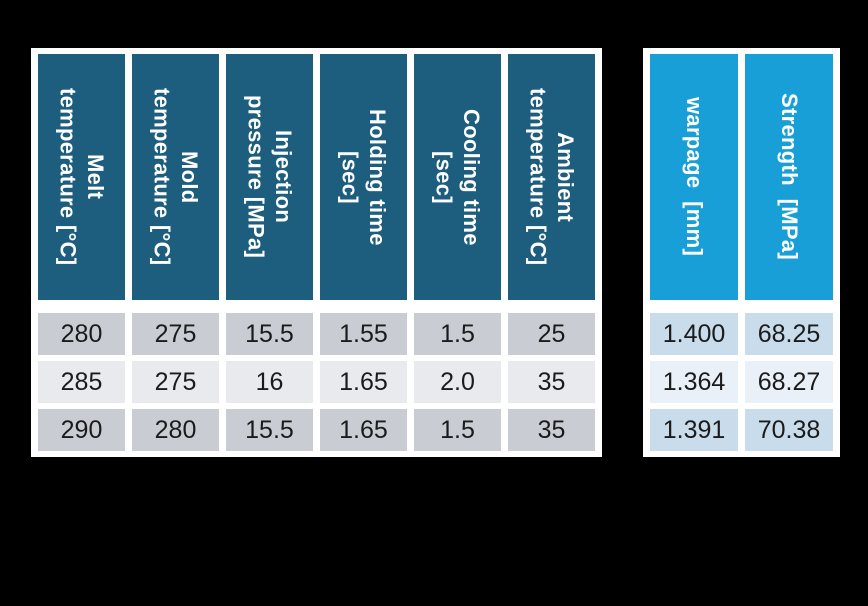 This screenshot has height=606, width=868. What do you see at coordinates (269, 180) in the screenshot?
I see `col-header-injection-pressure: Injection pressure [MPa]` at bounding box center [269, 180].